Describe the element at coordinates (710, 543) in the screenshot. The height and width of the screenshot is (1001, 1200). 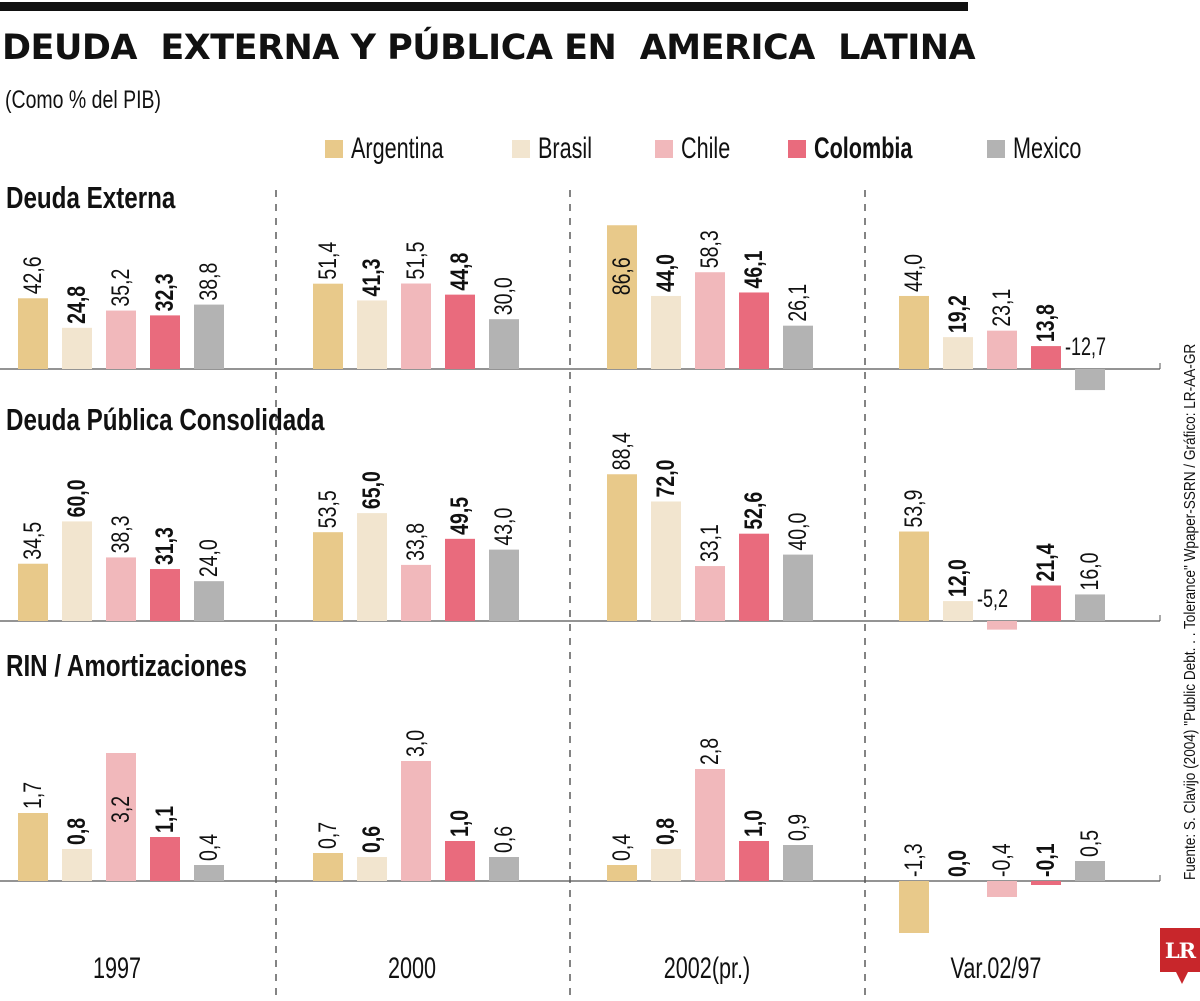
I see `data-label: 33,1` at that location.